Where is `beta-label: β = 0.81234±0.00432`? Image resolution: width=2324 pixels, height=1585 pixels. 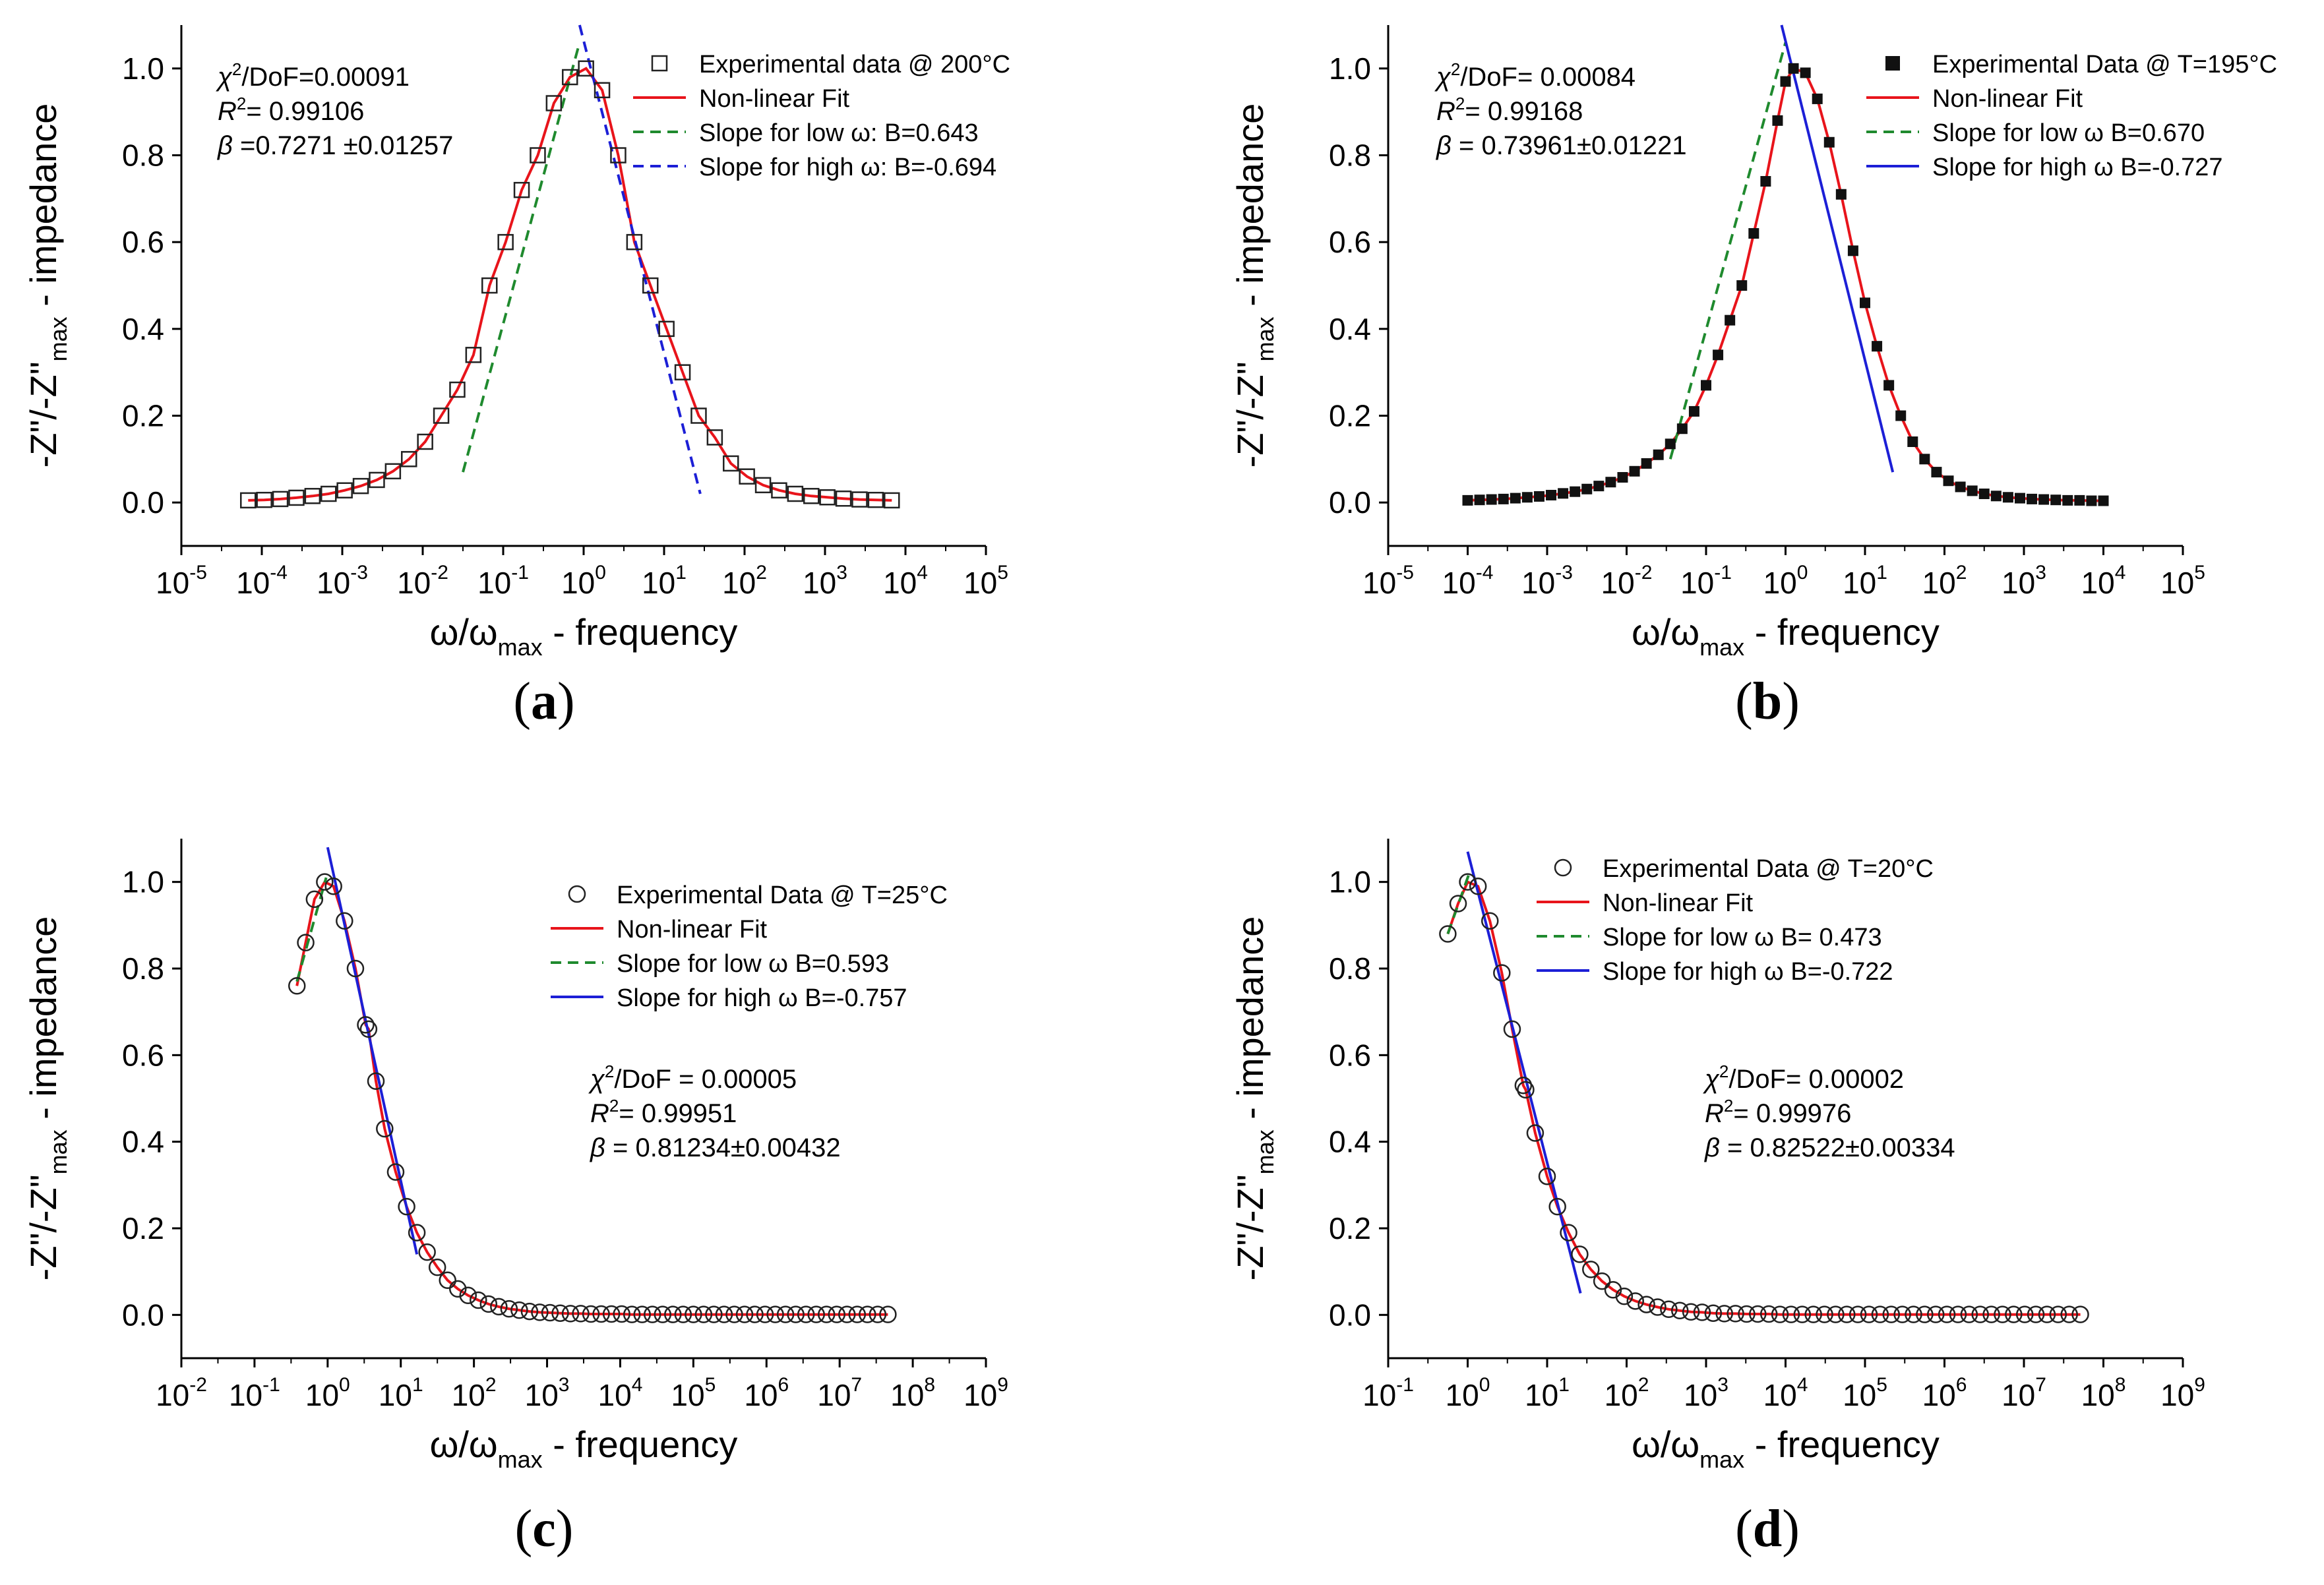
beta-label: β = 0.81234±0.00432 is located at coordinates (715, 1147).